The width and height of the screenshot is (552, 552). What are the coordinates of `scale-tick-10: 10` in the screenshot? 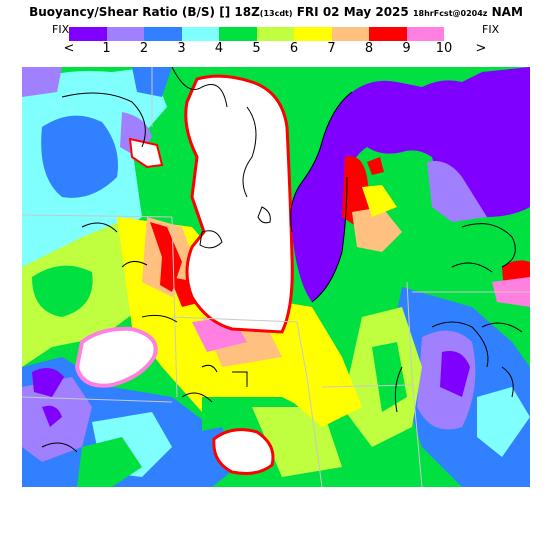 It's located at (444, 48).